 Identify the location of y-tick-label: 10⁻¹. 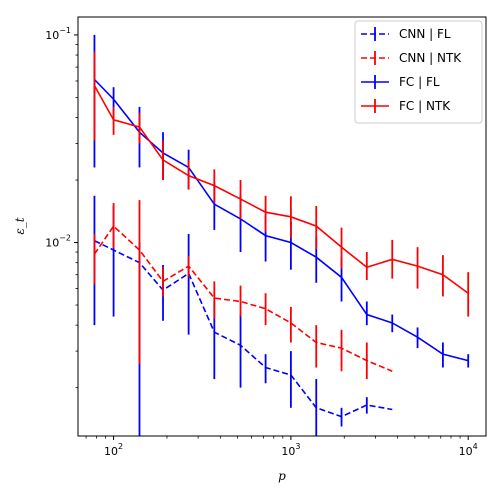
(58, 34).